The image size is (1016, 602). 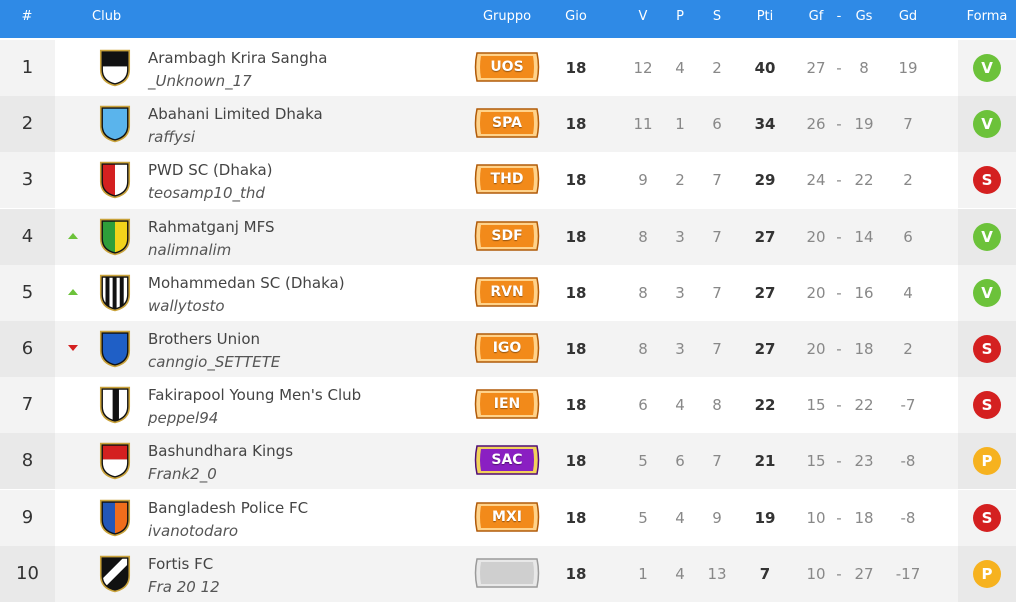 I want to click on header-v: V, so click(x=643, y=16).